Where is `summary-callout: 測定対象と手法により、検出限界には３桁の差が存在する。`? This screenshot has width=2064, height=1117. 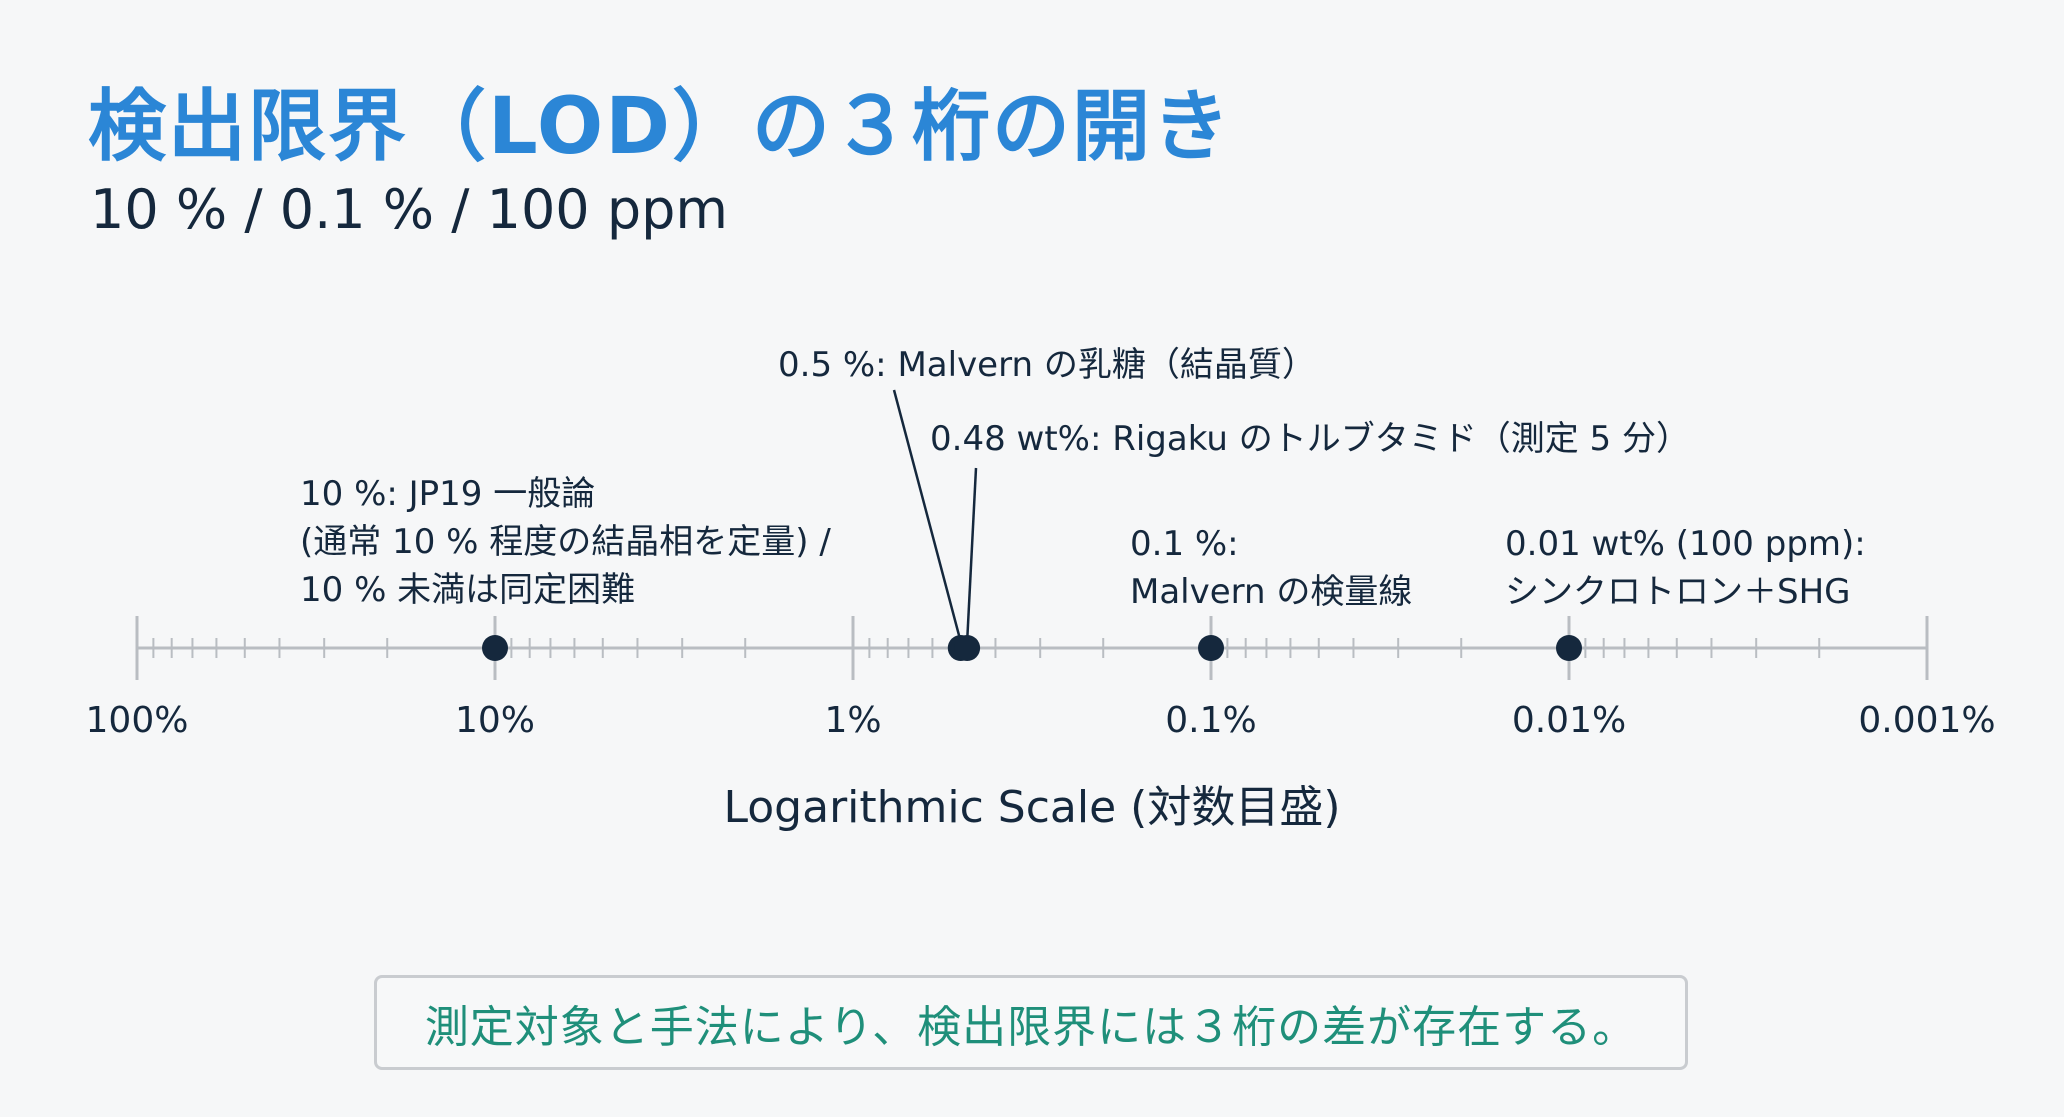 summary-callout: 測定対象と手法により、検出限界には３桁の差が存在する。 is located at coordinates (1031, 1022).